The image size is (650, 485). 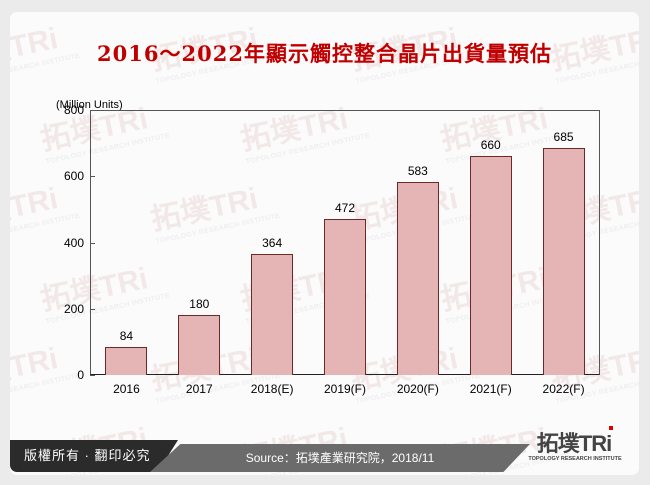 What do you see at coordinates (563, 137) in the screenshot?
I see `bar-value-label: 685` at bounding box center [563, 137].